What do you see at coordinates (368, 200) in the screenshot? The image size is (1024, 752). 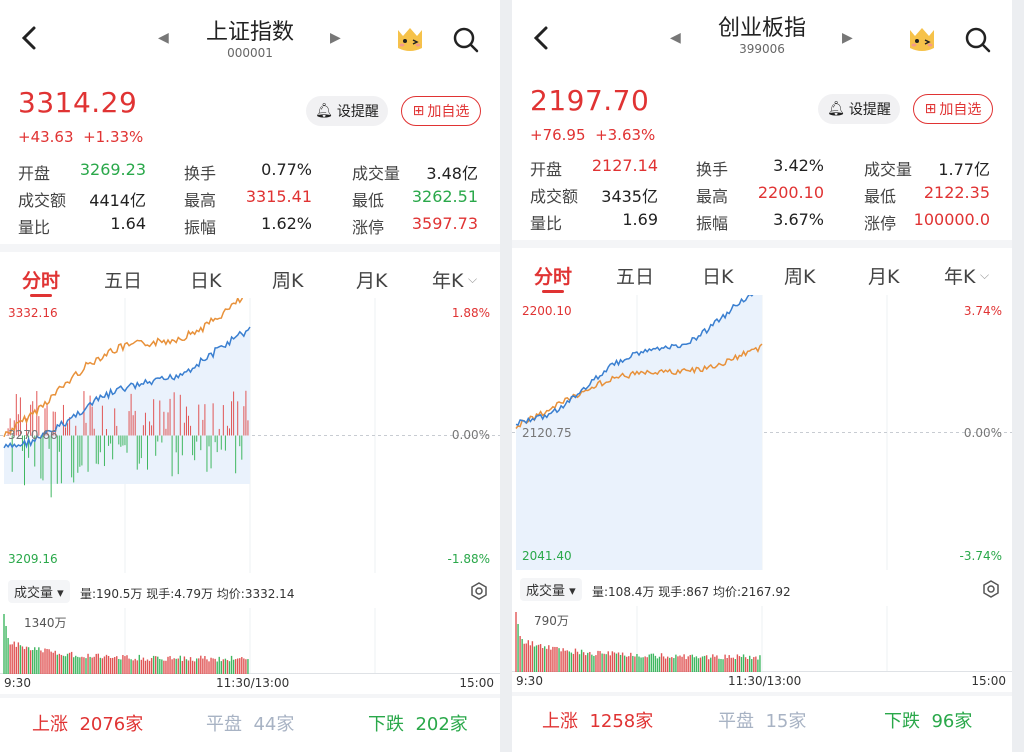 I see `stat-label: 最低` at bounding box center [368, 200].